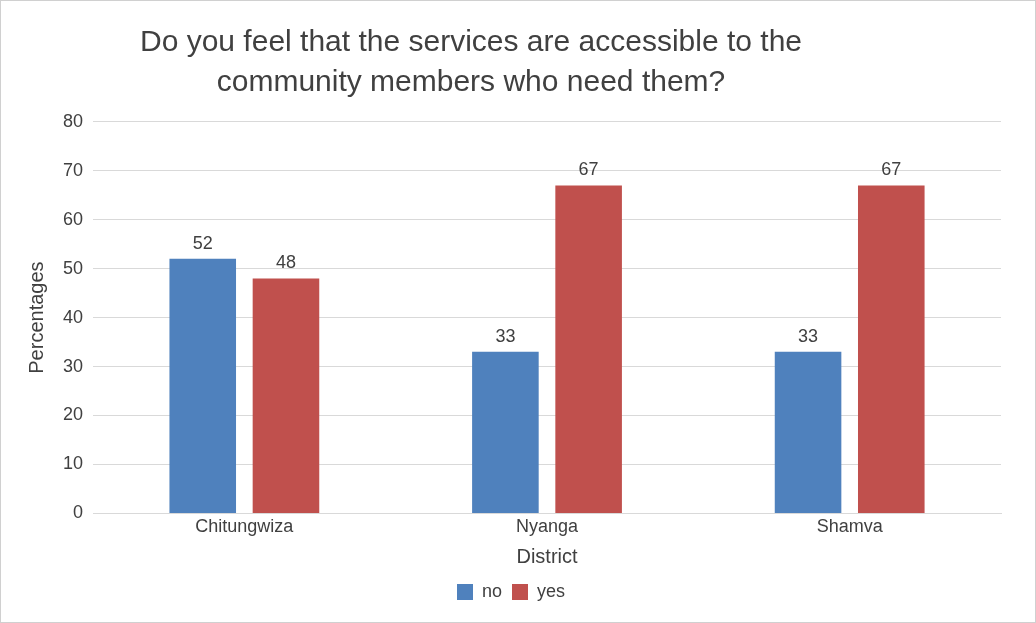 This screenshot has width=1036, height=623. I want to click on x-tick-label: Shamva, so click(850, 526).